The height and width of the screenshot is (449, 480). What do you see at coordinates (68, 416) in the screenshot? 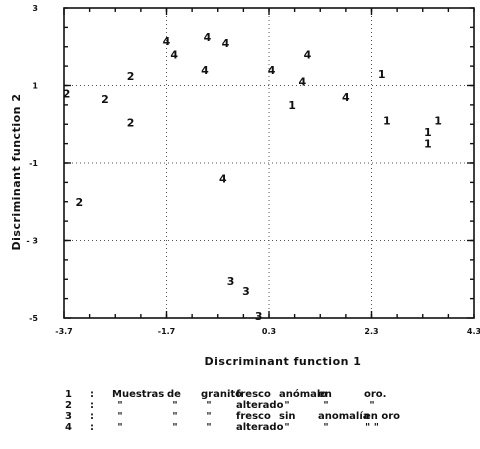
I see `legend-key: 3` at bounding box center [68, 416].